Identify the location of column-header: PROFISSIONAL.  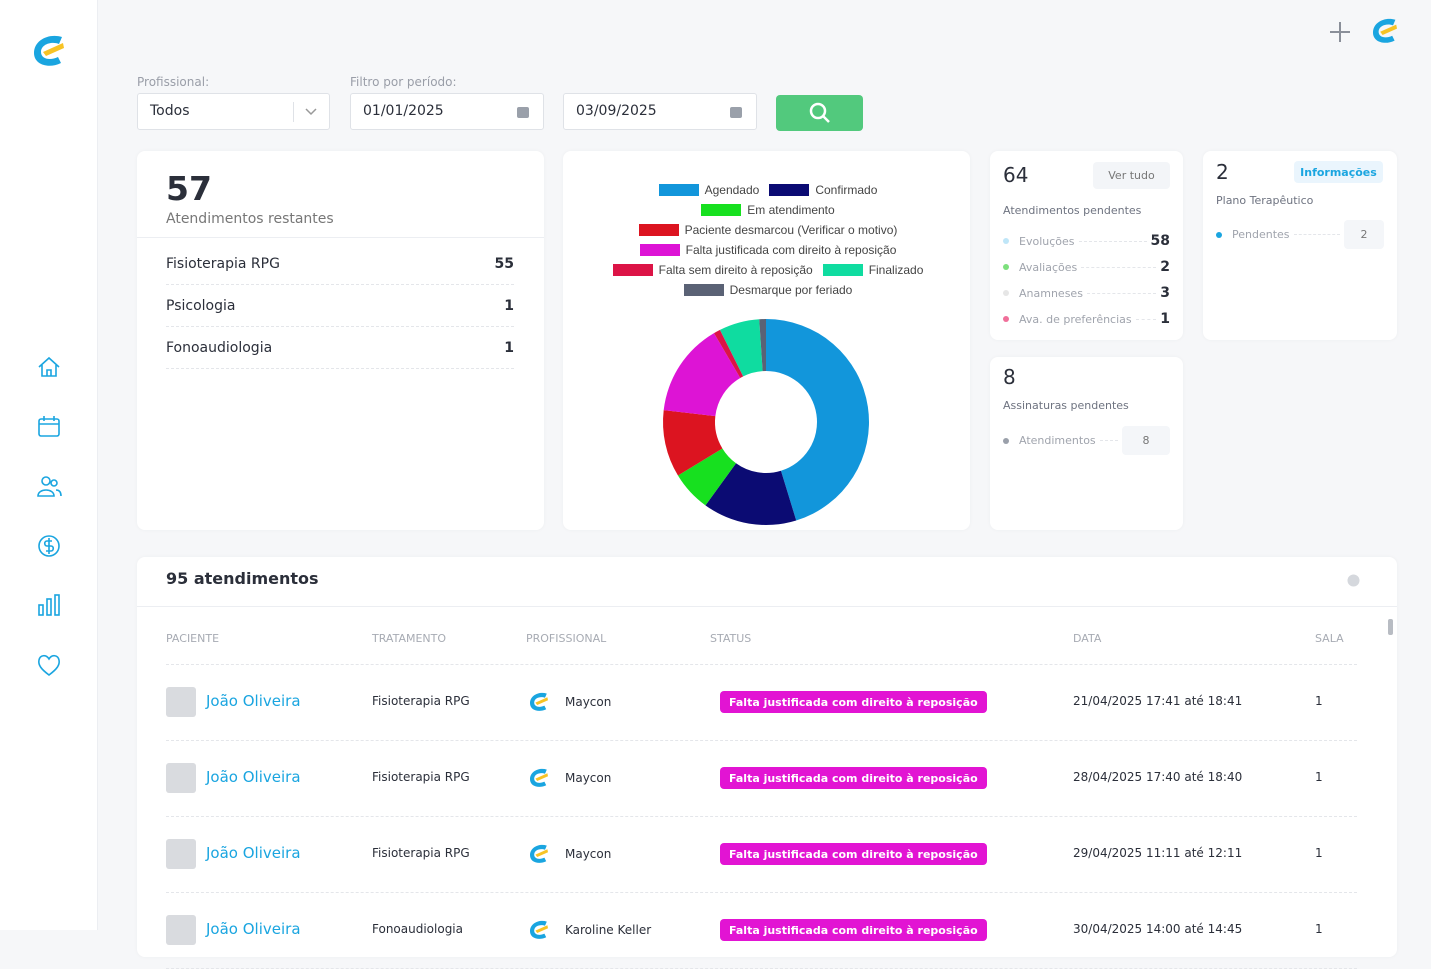
(566, 638).